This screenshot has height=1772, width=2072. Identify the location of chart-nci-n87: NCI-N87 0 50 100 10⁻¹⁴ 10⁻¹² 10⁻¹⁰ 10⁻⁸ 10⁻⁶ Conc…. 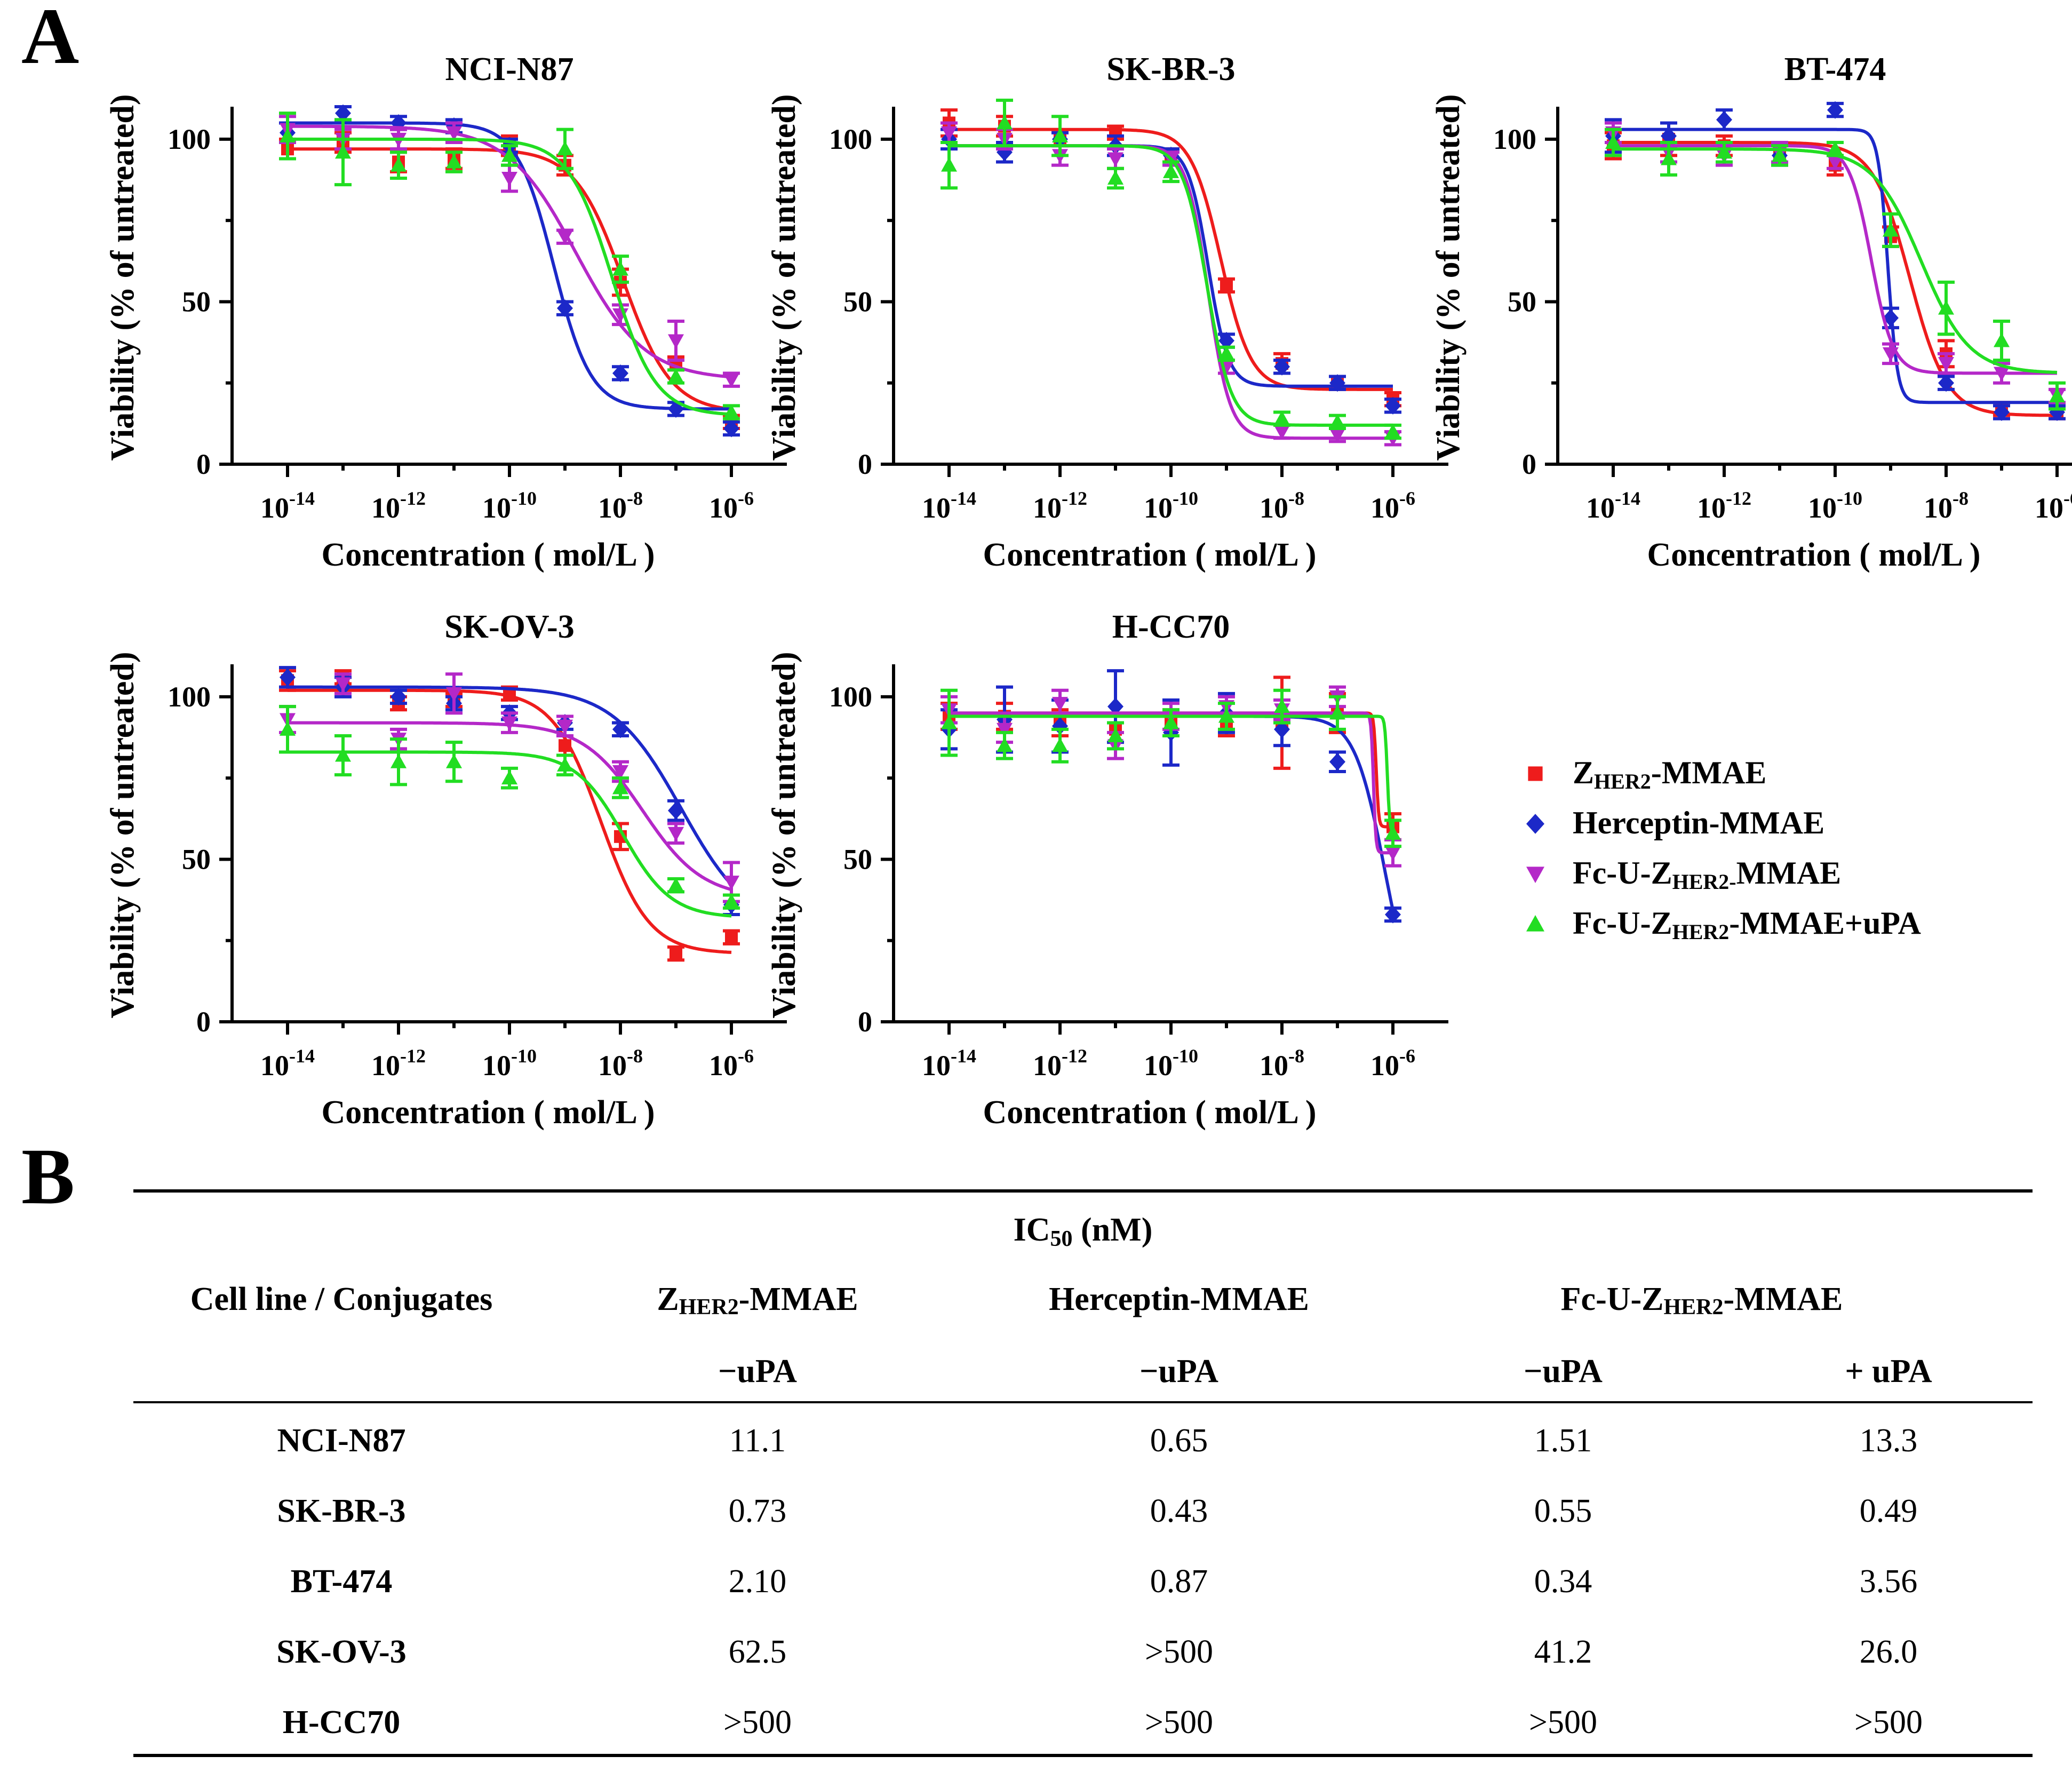
(446, 312).